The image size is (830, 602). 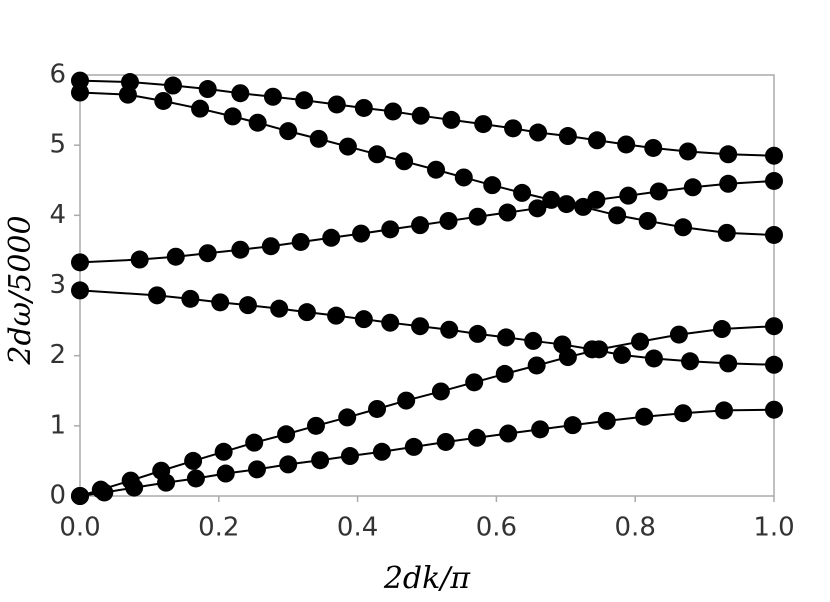 What do you see at coordinates (57, 496) in the screenshot?
I see `y-tick-label: 0` at bounding box center [57, 496].